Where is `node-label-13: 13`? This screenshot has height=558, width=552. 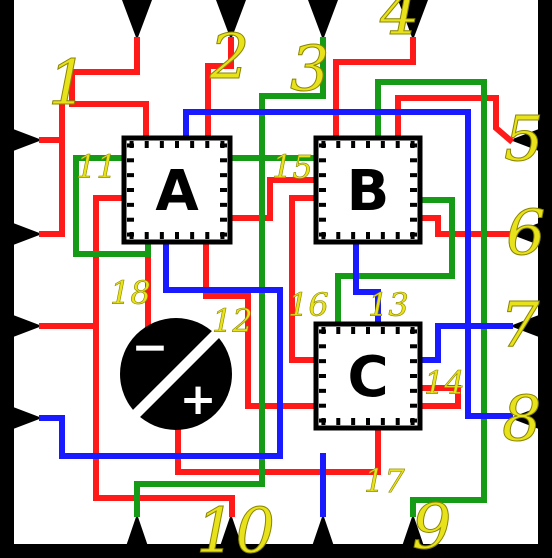 node-label-13: 13 is located at coordinates (388, 305).